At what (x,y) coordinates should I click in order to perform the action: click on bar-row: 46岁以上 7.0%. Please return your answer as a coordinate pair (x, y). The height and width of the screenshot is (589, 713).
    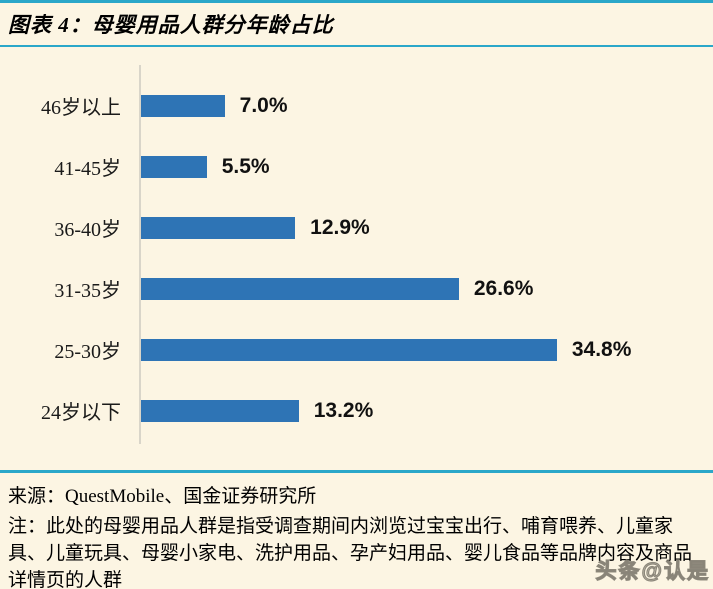
    Looking at the image, I should click on (356, 105).